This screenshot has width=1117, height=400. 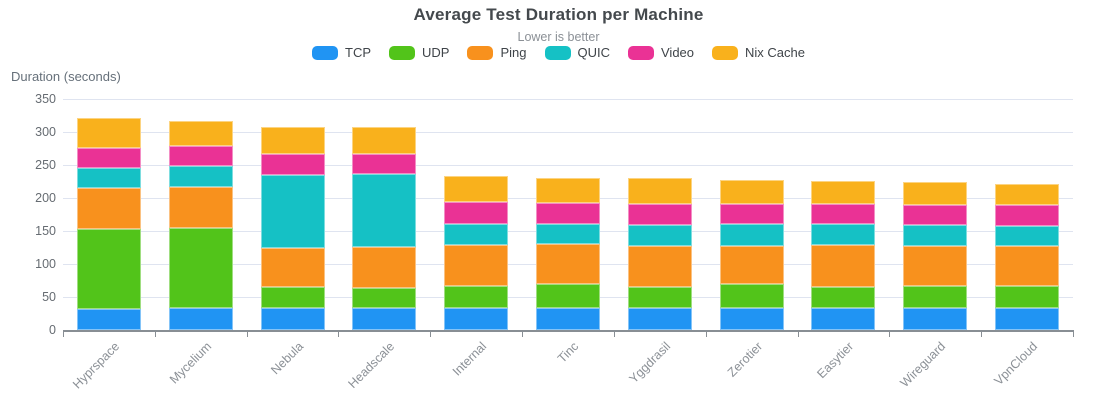 What do you see at coordinates (935, 236) in the screenshot?
I see `bar-segment-wireguard-quic` at bounding box center [935, 236].